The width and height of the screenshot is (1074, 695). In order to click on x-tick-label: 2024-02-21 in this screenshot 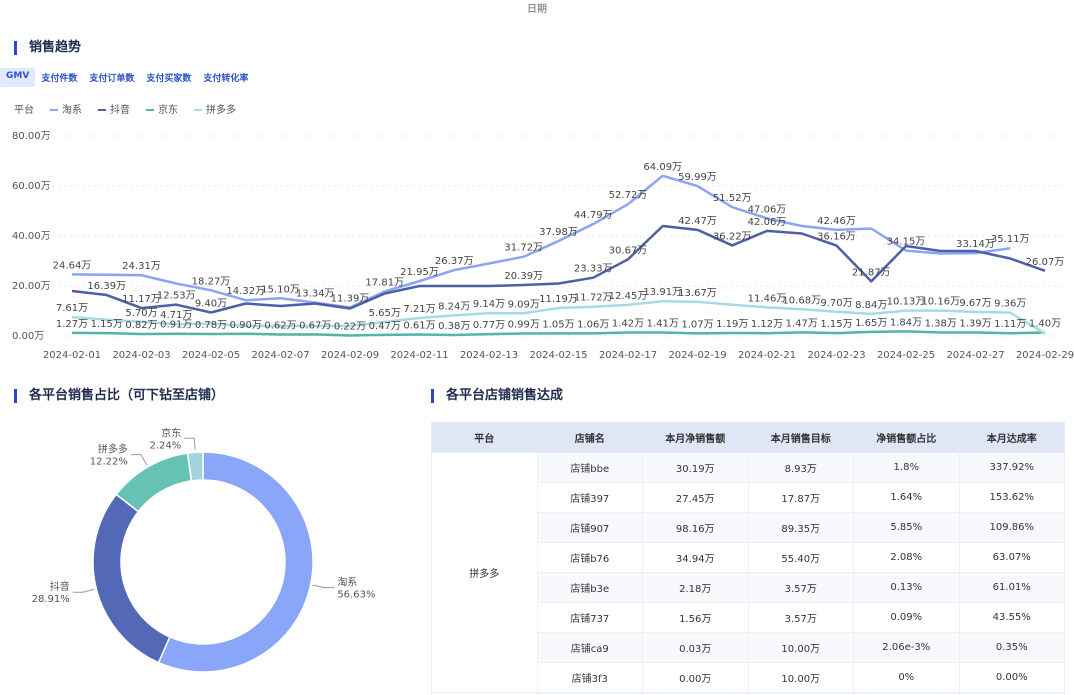, I will do `click(767, 355)`.